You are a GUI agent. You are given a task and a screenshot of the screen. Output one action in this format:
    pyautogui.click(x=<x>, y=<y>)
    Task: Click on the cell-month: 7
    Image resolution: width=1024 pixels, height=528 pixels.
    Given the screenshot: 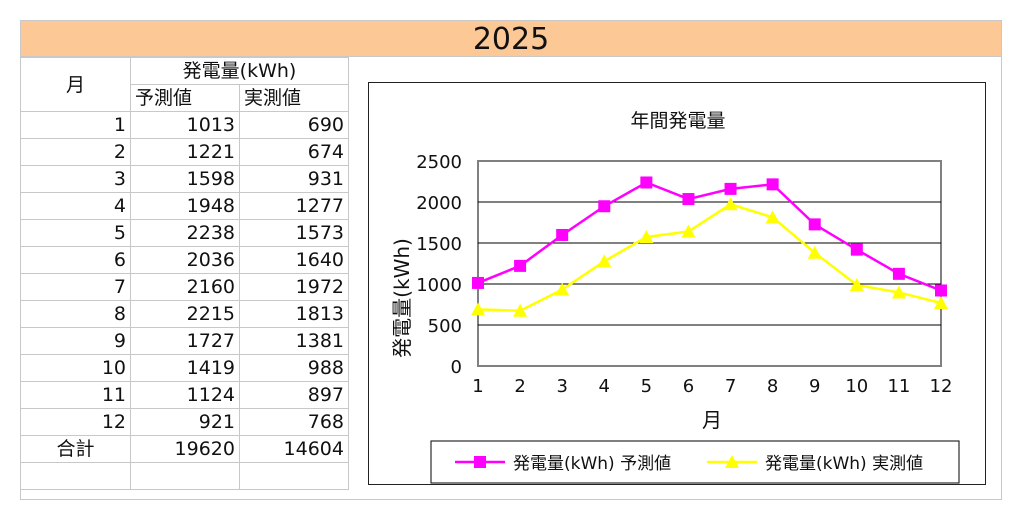 What is the action you would take?
    pyautogui.click(x=75, y=287)
    